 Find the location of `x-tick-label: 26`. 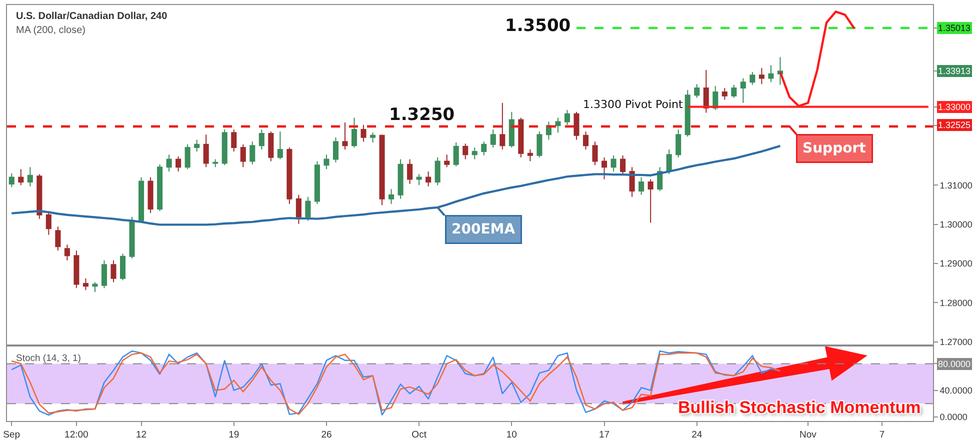

x-tick-label: 26 is located at coordinates (326, 434).